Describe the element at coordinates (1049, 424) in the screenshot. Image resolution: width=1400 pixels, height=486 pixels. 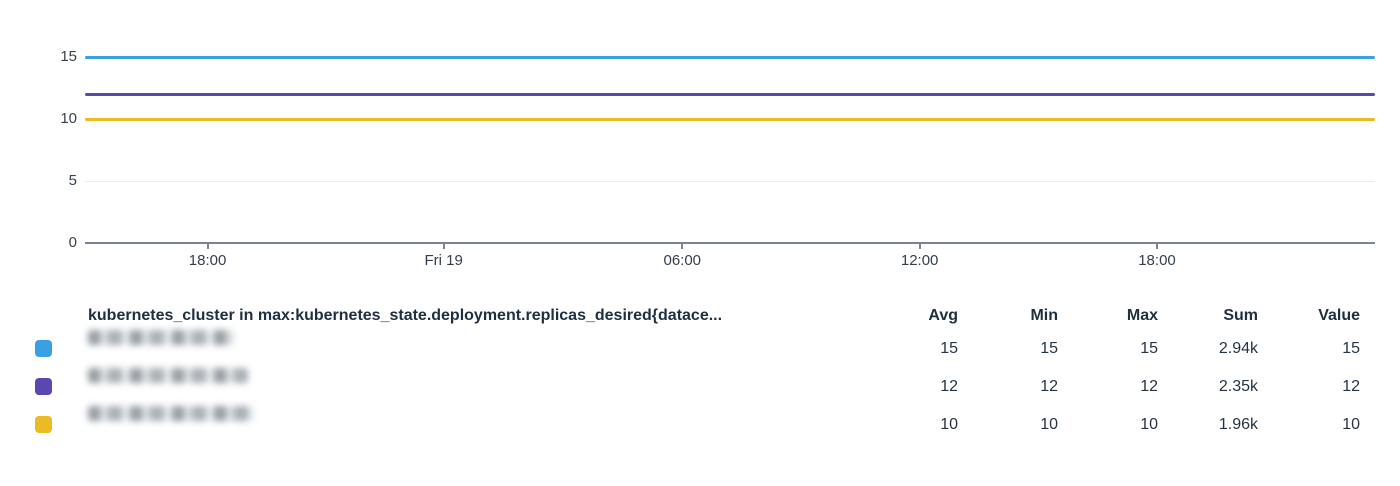
I see `min-value: 10` at that location.